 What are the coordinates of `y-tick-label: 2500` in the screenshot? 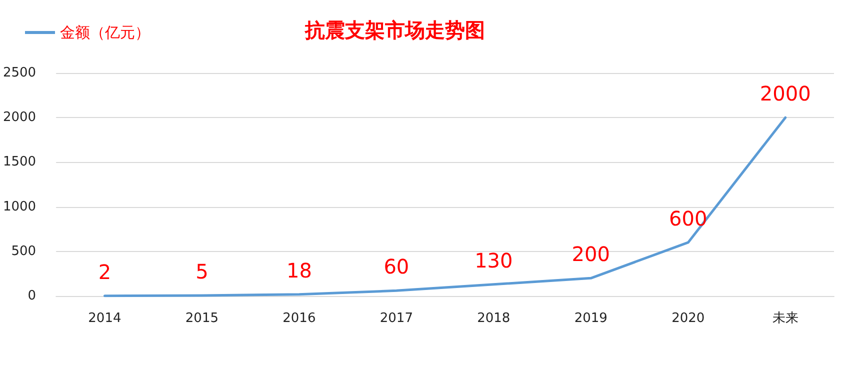 It's located at (19, 73).